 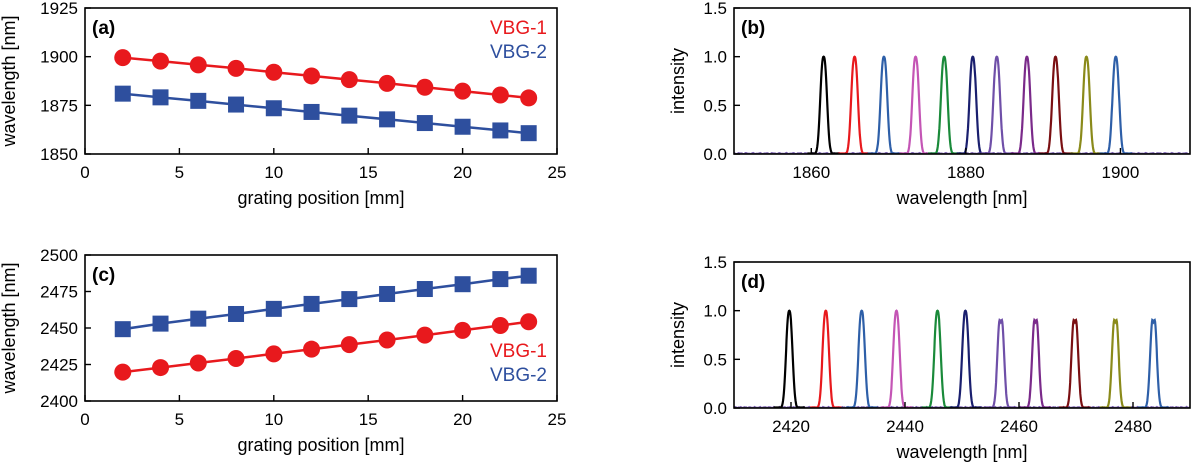 What do you see at coordinates (59, 57) in the screenshot?
I see `y-tick-label: 1900` at bounding box center [59, 57].